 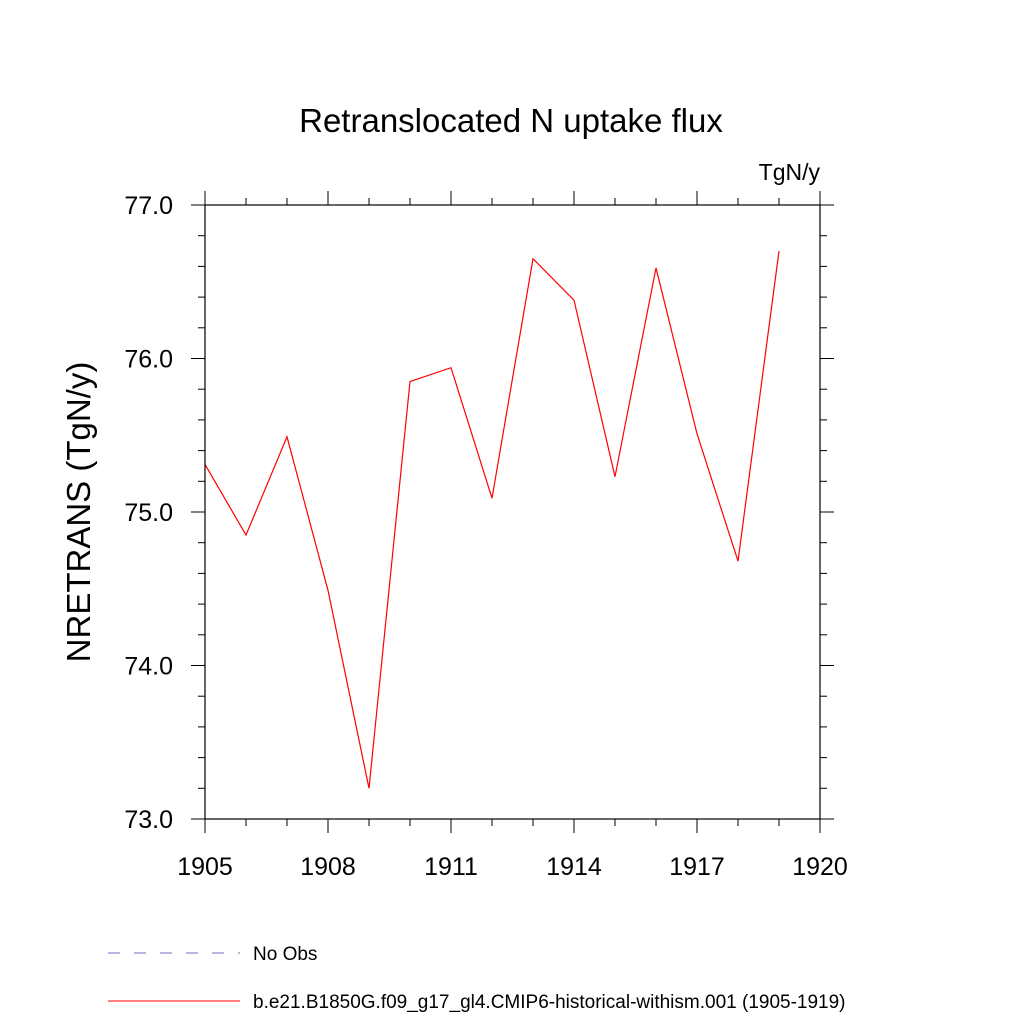 I want to click on y-tick-label: 73.0, so click(x=148, y=820).